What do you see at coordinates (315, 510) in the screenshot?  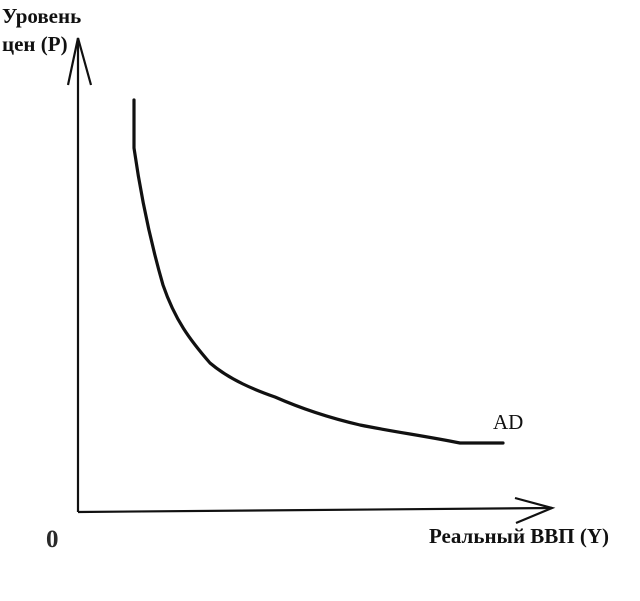 I see `x-axis` at bounding box center [315, 510].